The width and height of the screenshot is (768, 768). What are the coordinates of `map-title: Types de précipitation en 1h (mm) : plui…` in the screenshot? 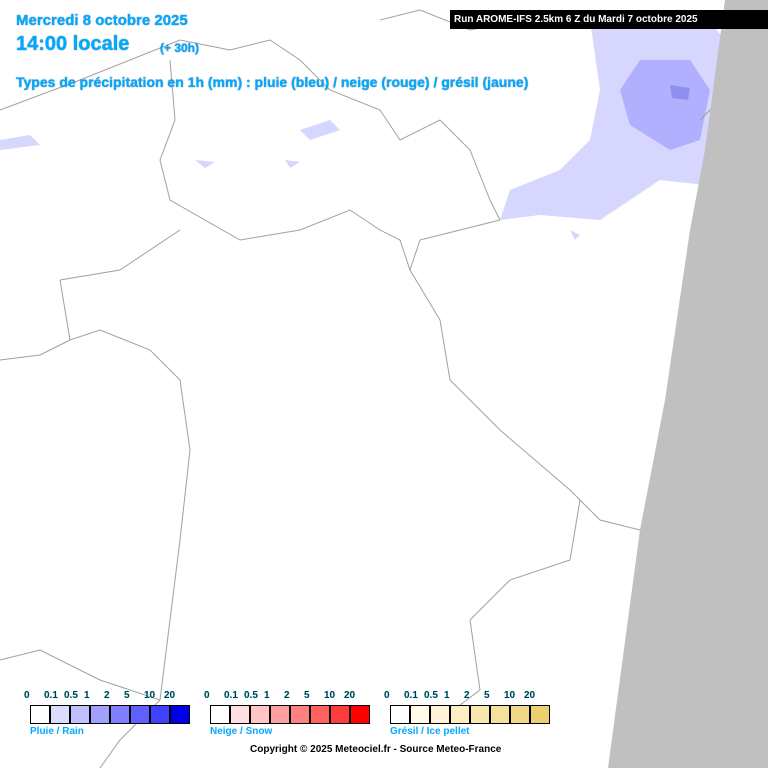 It's located at (272, 82).